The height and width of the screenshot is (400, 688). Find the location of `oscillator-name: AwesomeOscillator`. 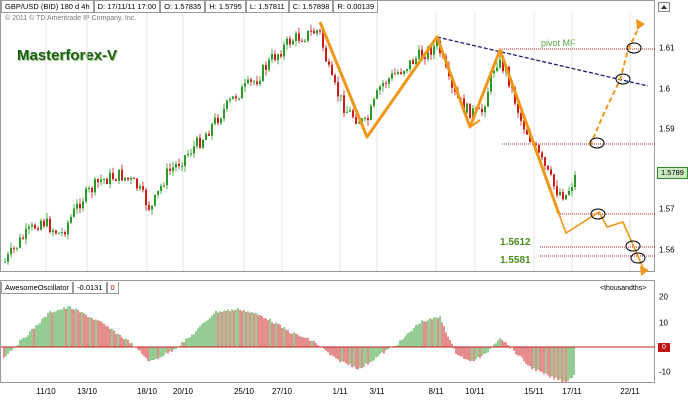

oscillator-name: AwesomeOscillator is located at coordinates (37, 288).